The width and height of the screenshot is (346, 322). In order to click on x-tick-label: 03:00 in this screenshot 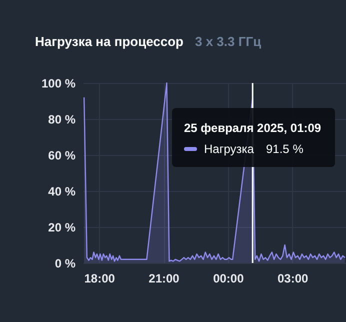, I will do `click(292, 279)`.